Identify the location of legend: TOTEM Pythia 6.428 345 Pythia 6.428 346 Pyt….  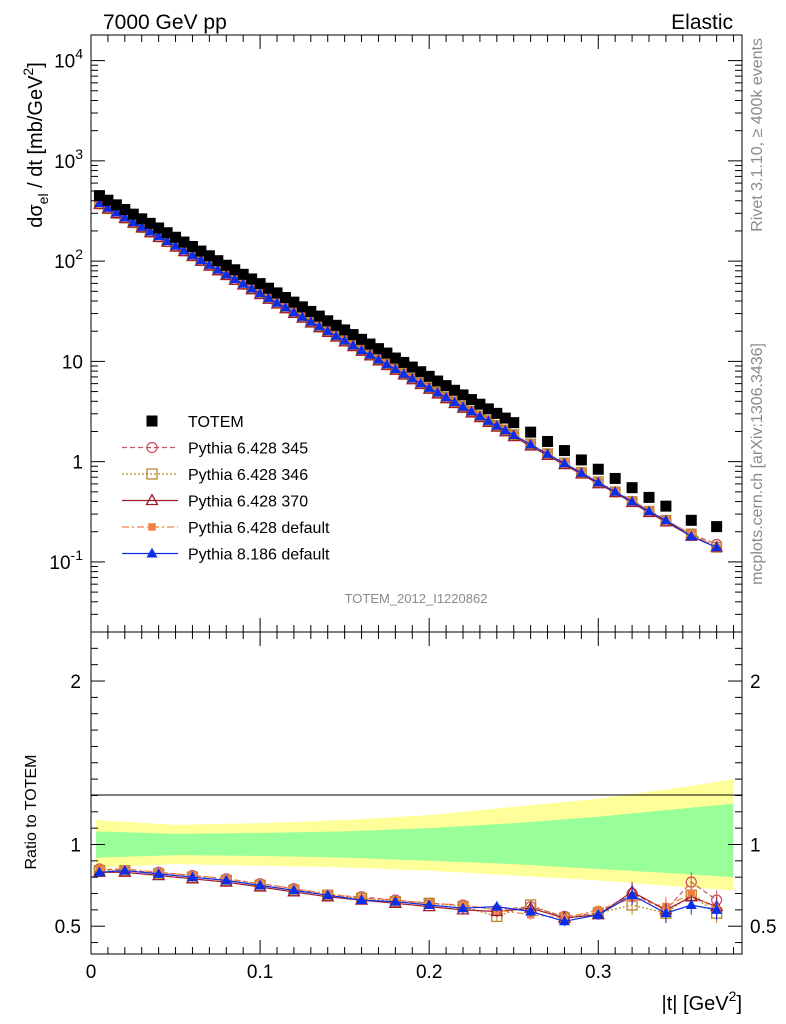
(226, 489).